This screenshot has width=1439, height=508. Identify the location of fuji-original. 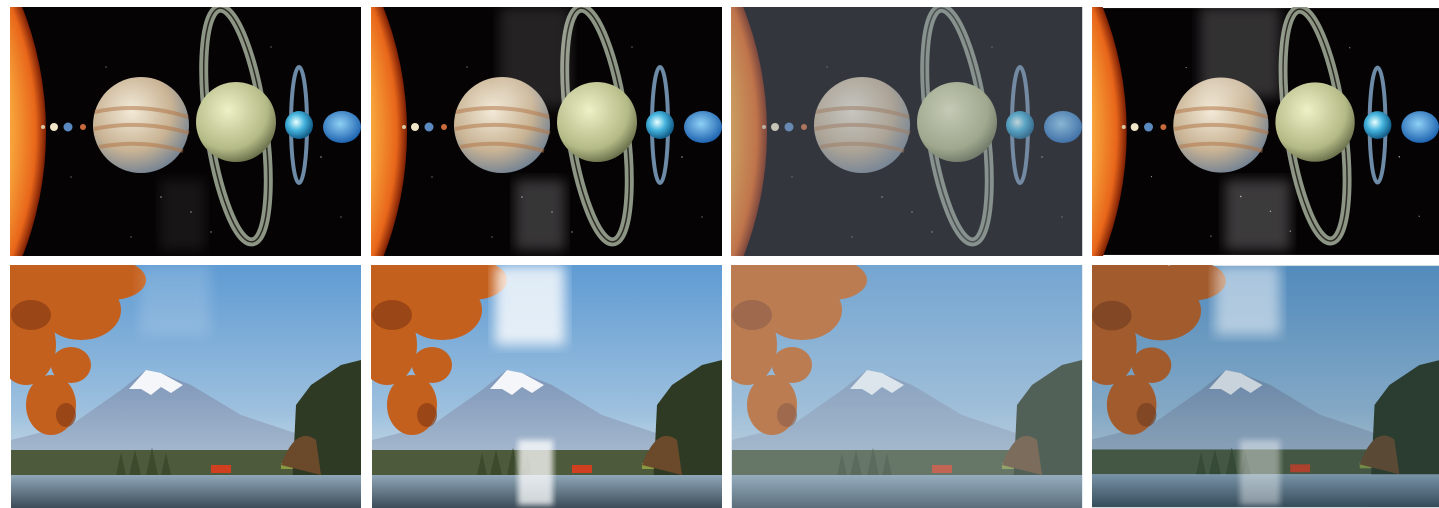
(185, 386).